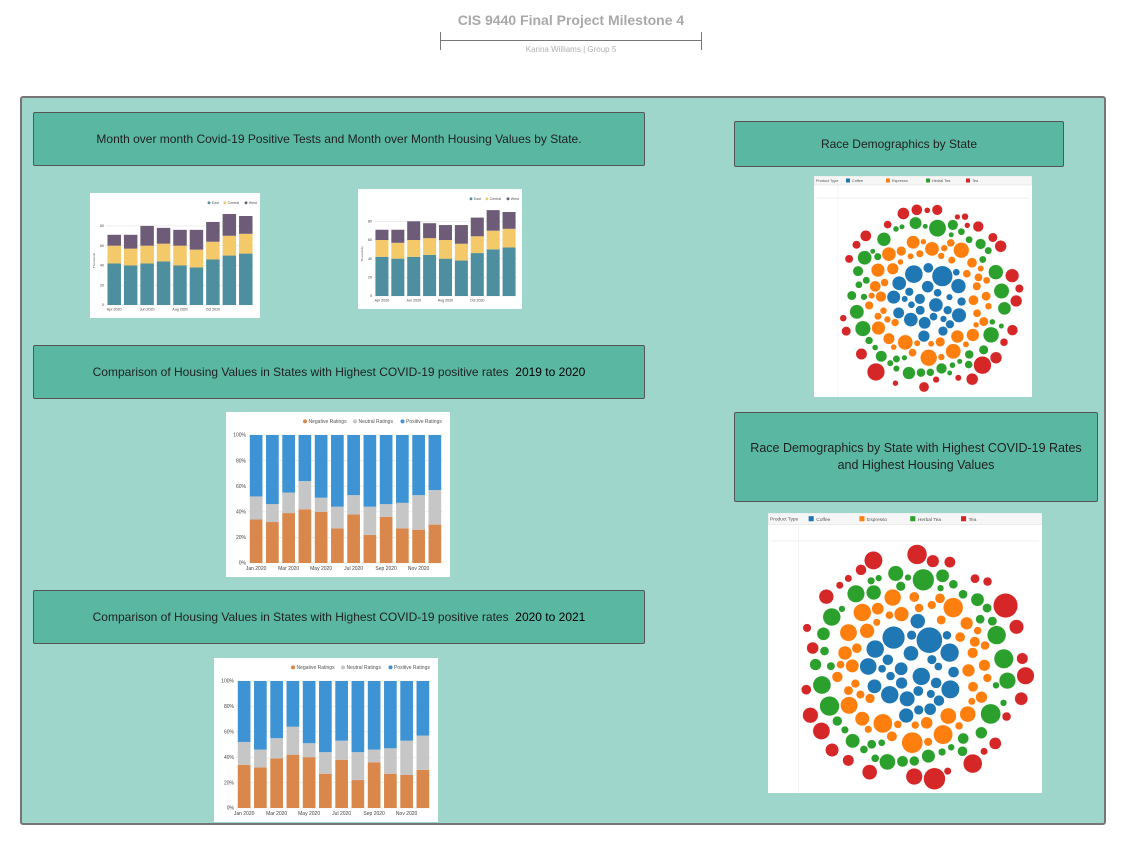  What do you see at coordinates (923, 286) in the screenshot?
I see `bubble-card-race: Product Type Coffee Espresso Herbal Tea Tea` at bounding box center [923, 286].